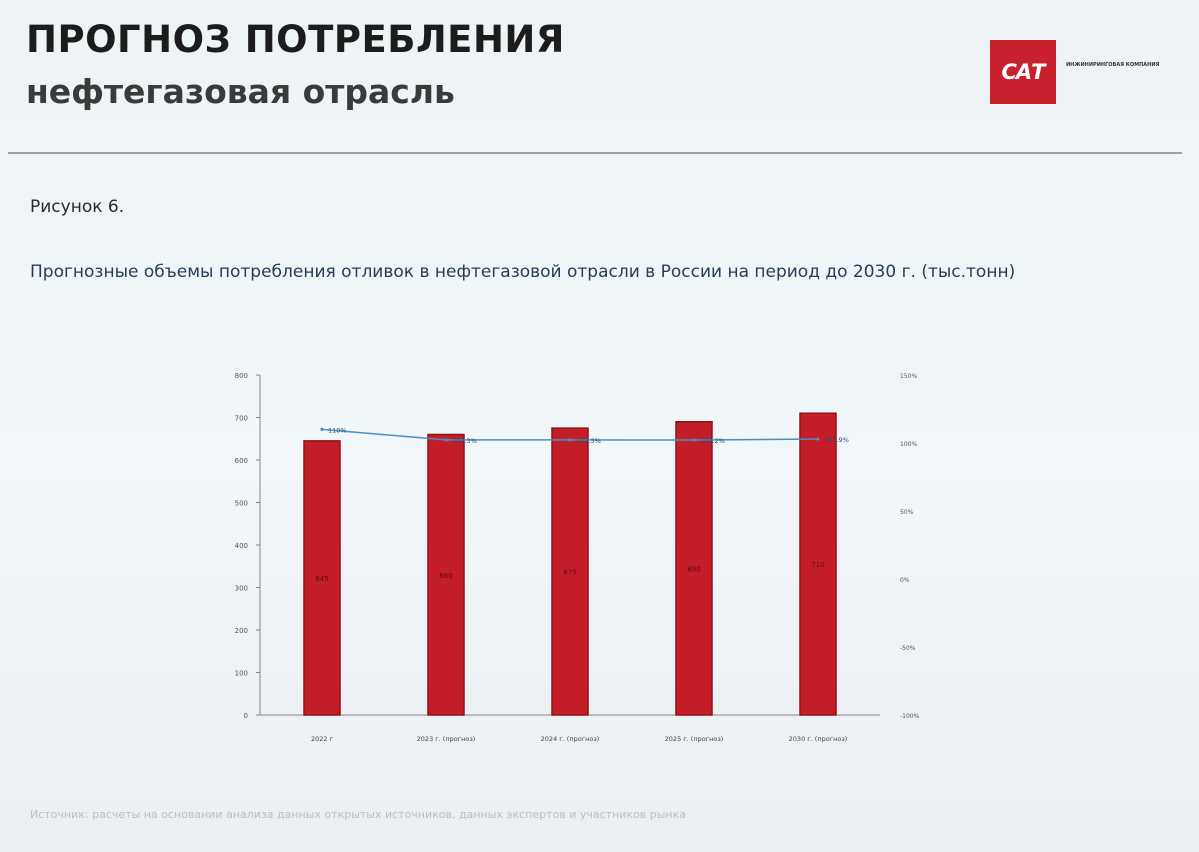  I want to click on company-logo: САТ, so click(1023, 72).